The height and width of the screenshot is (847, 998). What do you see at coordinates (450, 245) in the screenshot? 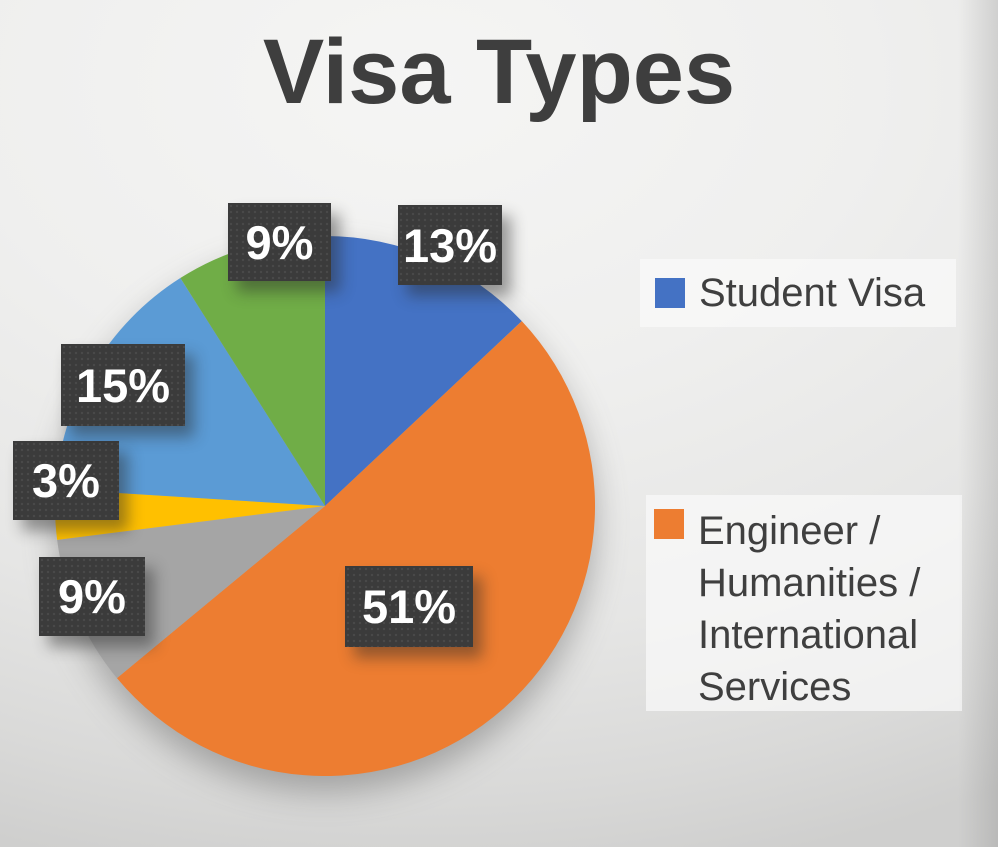
I see `data-label-13pct: 13%` at bounding box center [450, 245].